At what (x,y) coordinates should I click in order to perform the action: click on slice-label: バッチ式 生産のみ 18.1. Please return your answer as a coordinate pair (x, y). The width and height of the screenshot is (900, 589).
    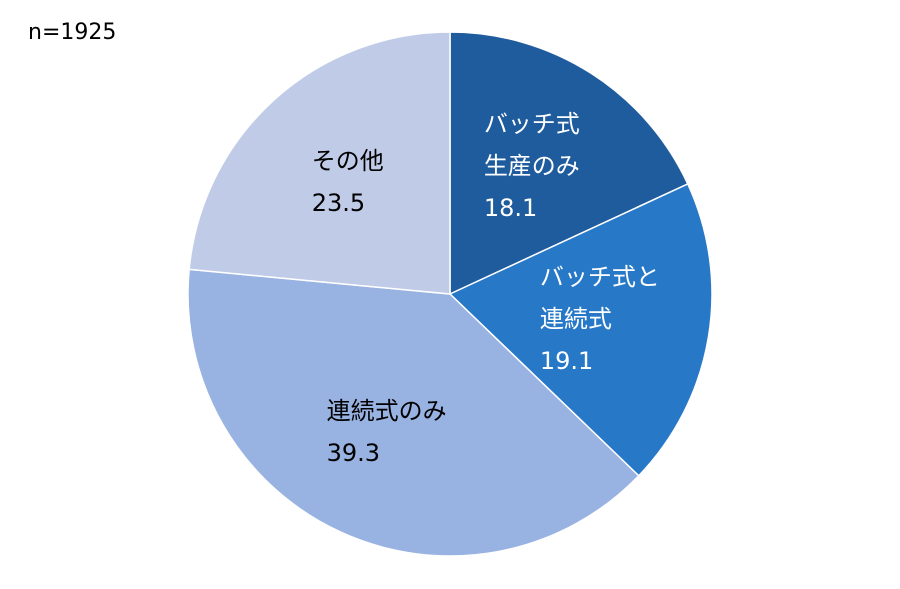
    Looking at the image, I should click on (532, 166).